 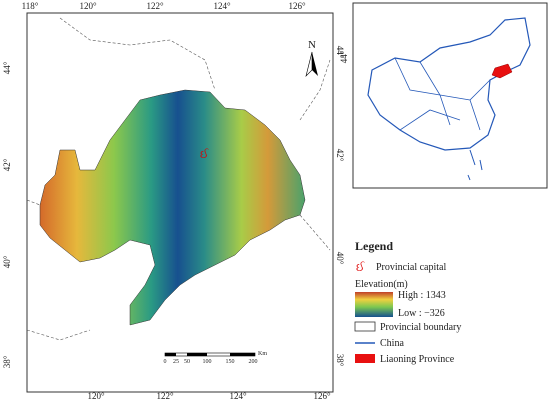 I want to click on legend-label: High : 1343, so click(x=422, y=295).